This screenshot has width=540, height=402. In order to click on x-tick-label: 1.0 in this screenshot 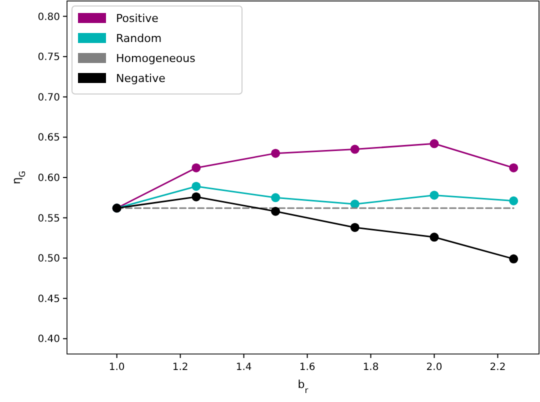, I will do `click(116, 367)`.